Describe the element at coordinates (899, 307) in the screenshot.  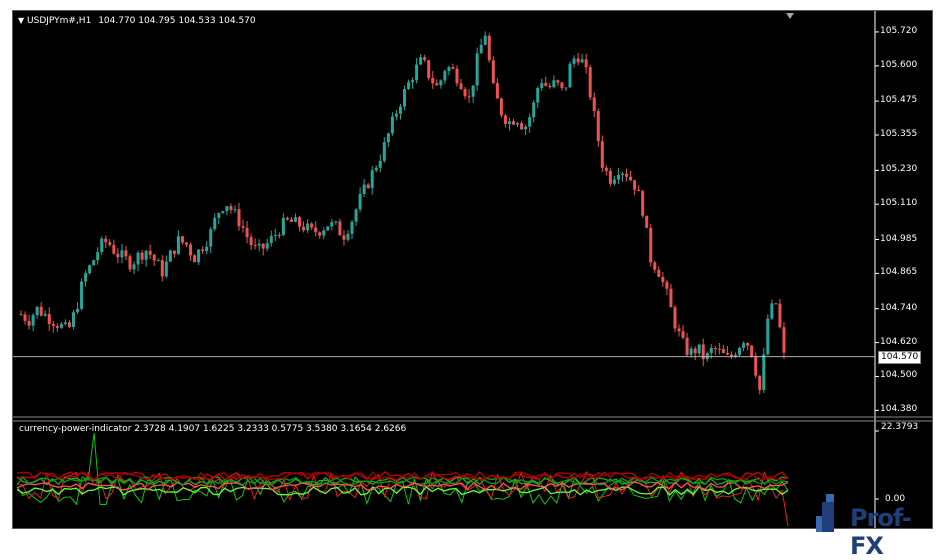
I see `price-axis-label: 104.740` at that location.